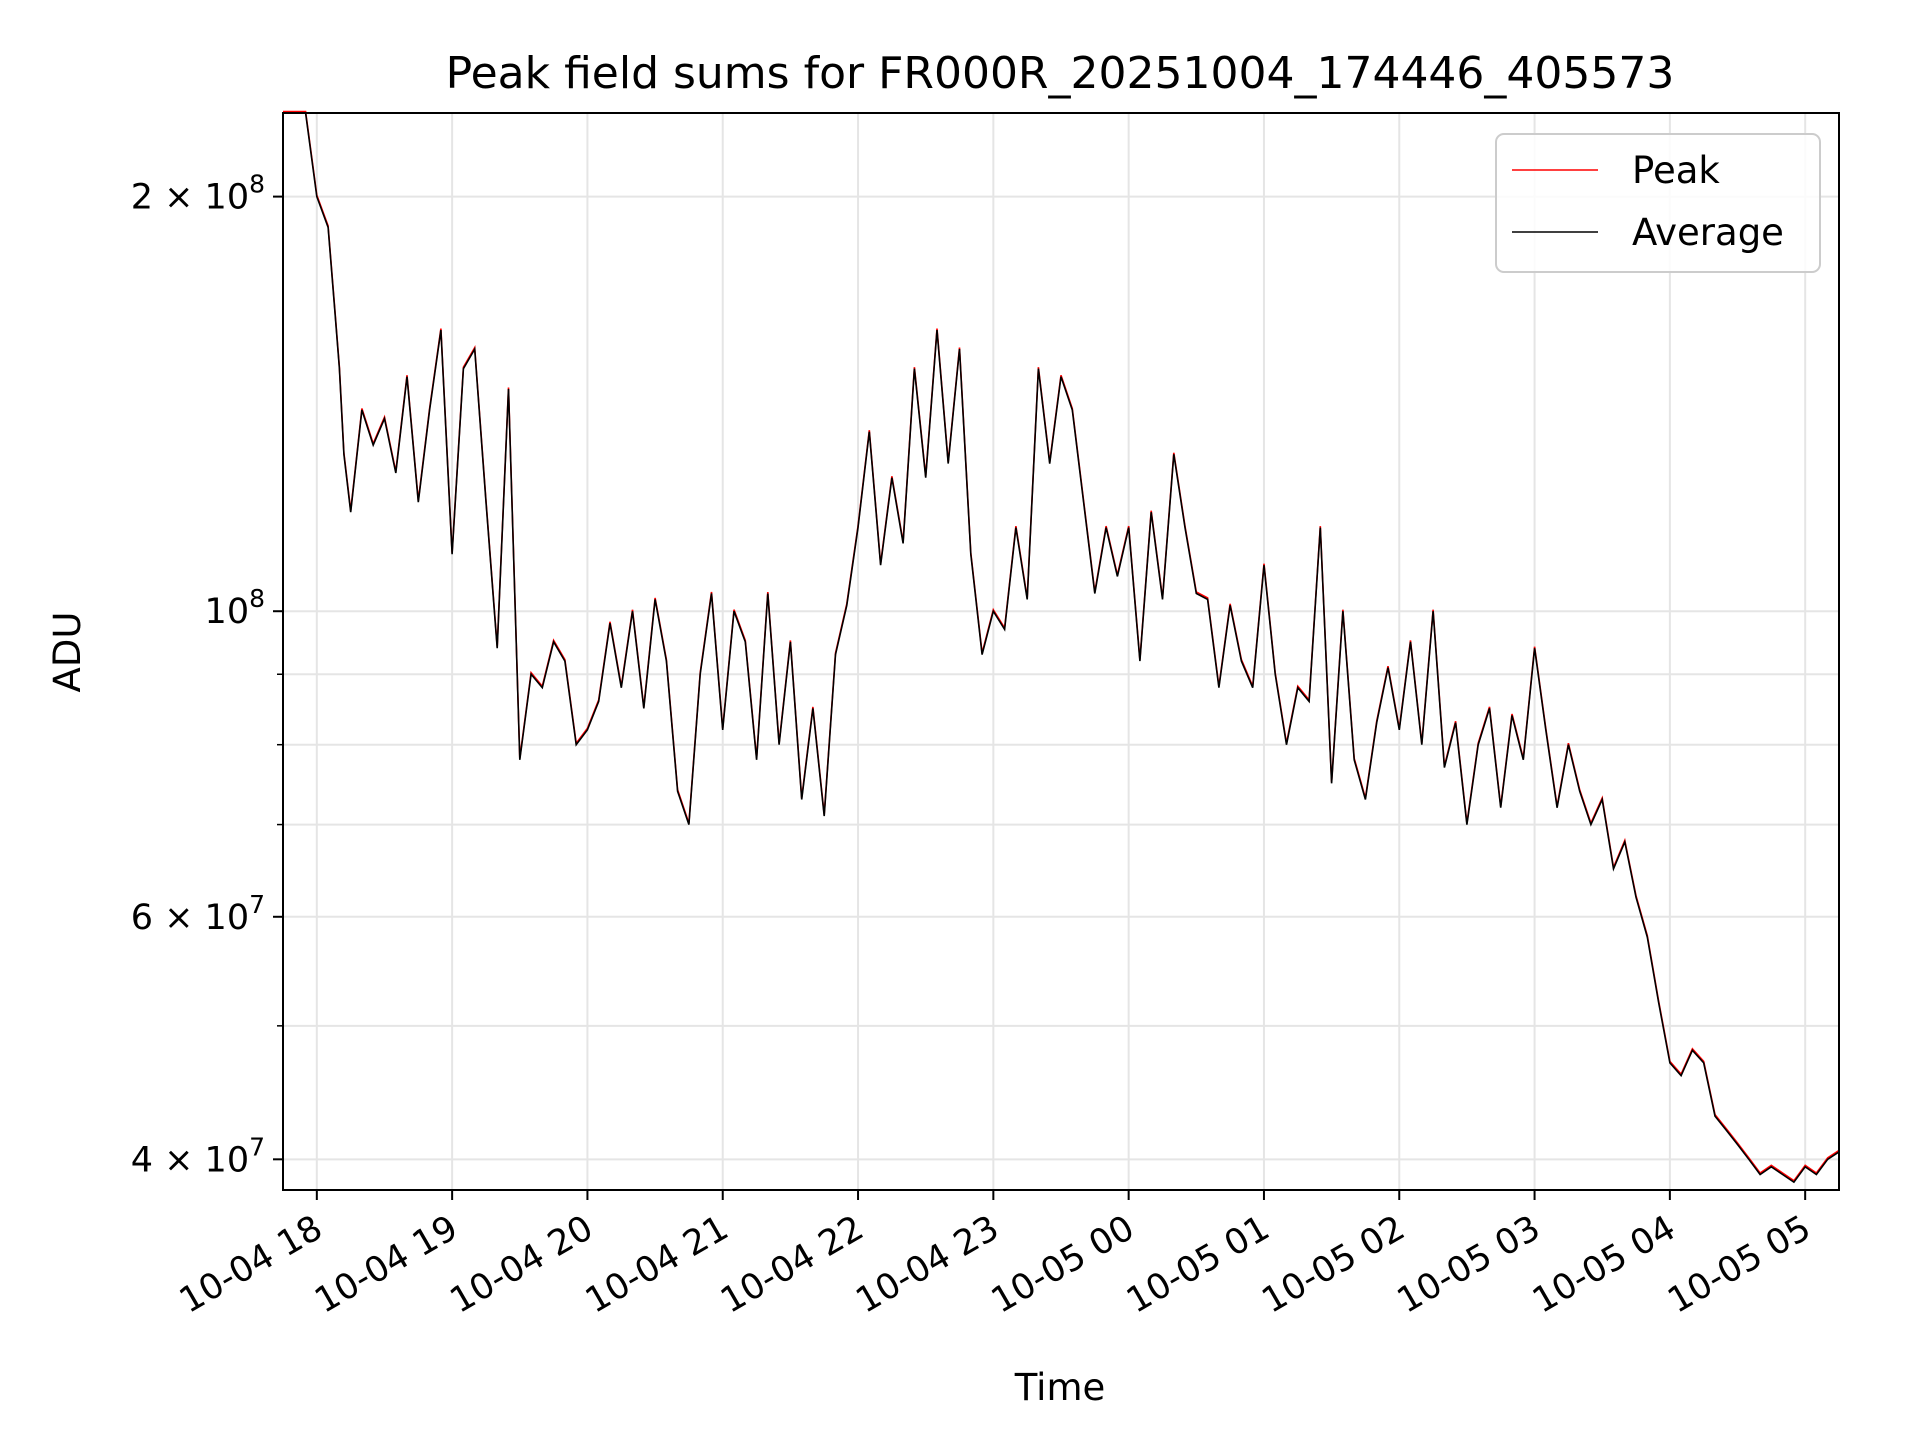 This screenshot has height=1440, width=1920. I want to click on legend: Peak Average, so click(1658, 203).